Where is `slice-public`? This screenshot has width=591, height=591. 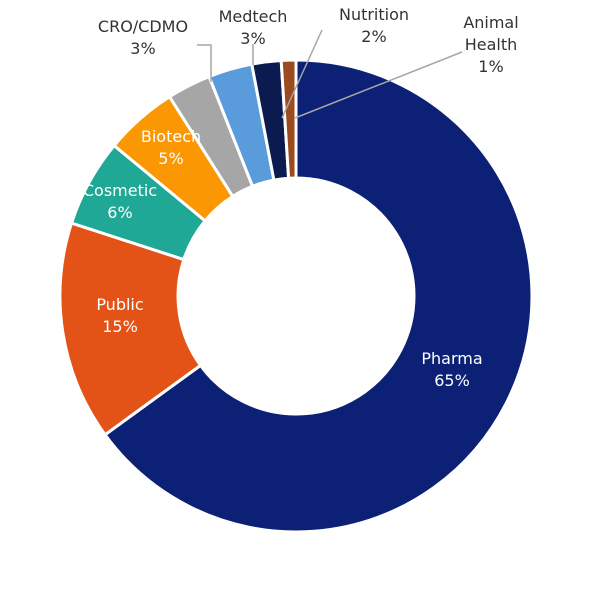
slice-public is located at coordinates (130, 329).